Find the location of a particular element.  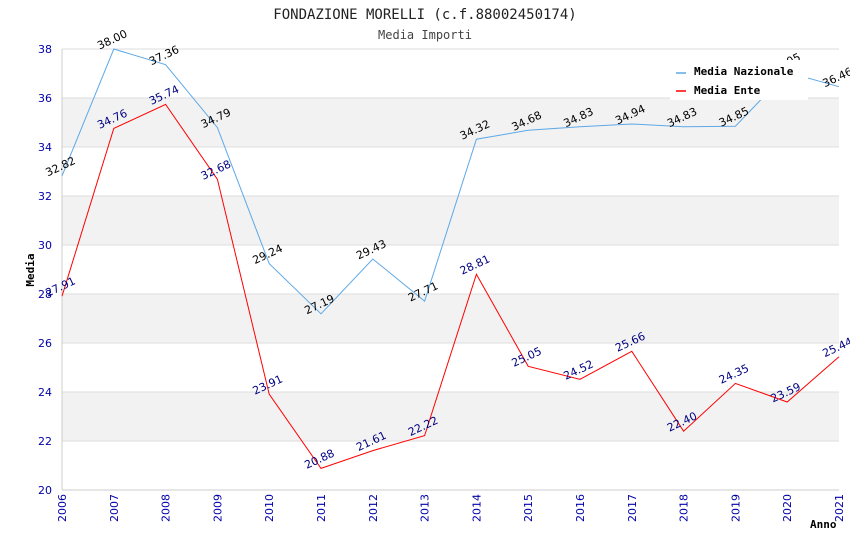

y-tick-label: 24 is located at coordinates (45, 392).